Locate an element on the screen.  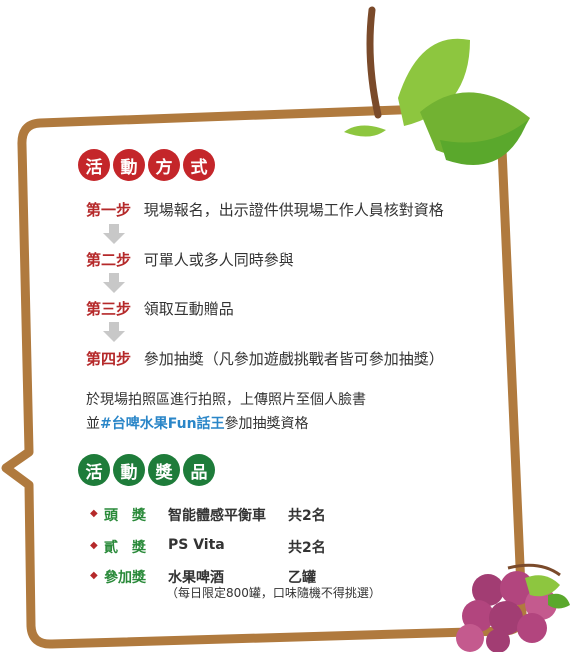
prizes-heading: 活 動 獎 品 is located at coordinates (146, 470).